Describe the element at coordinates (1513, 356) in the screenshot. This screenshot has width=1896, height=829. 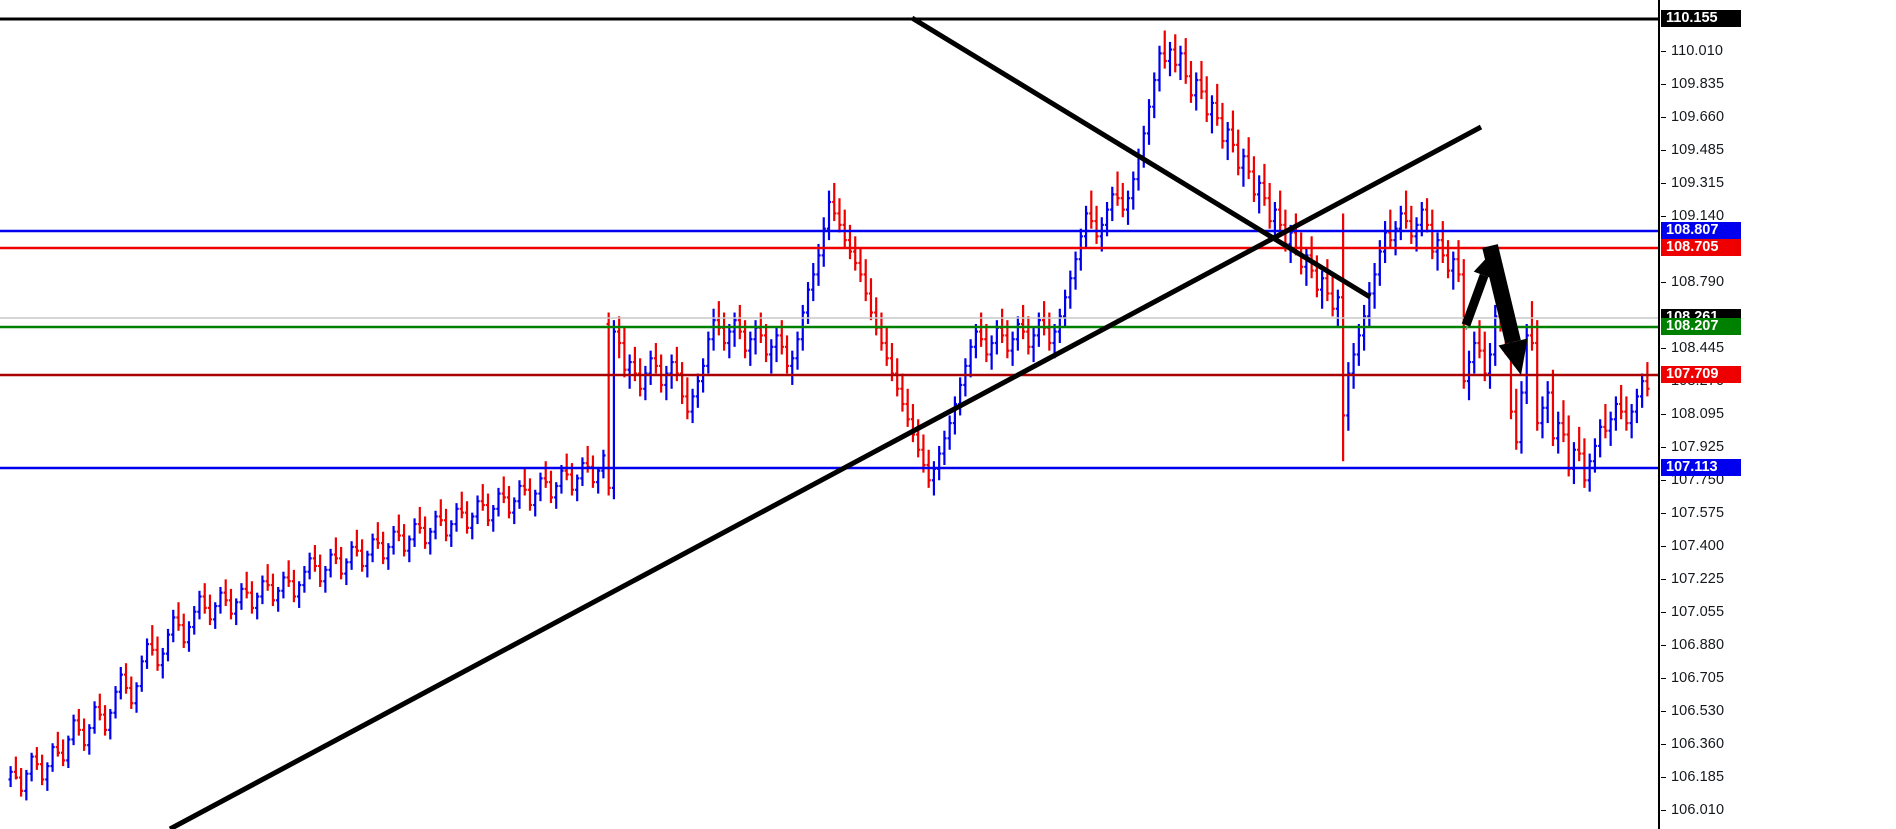
I see `down-arrow-thick-head` at that location.